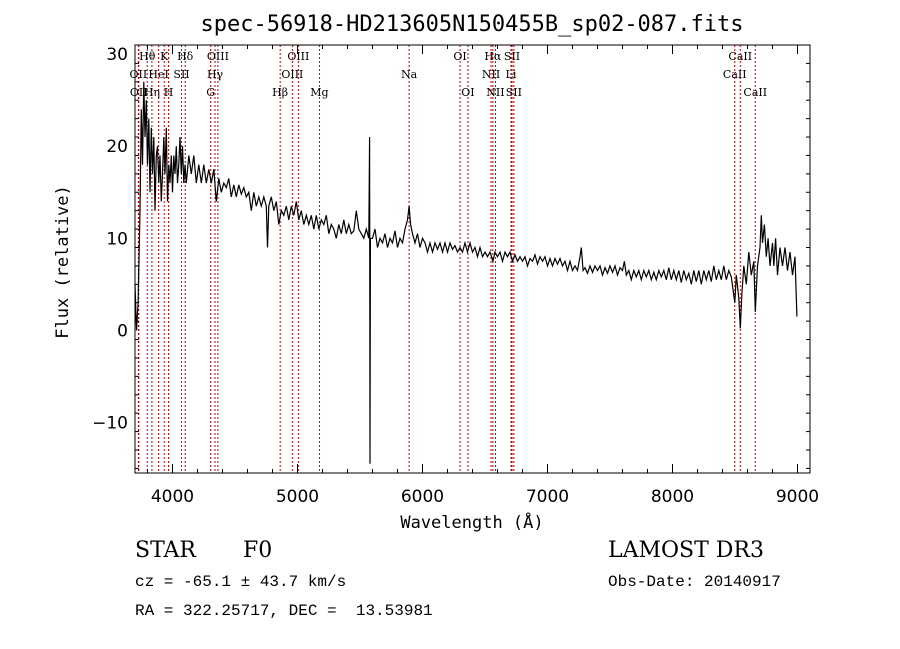 The height and width of the screenshot is (649, 900). Describe the element at coordinates (139, 74) in the screenshot. I see `line-label: OII` at that location.